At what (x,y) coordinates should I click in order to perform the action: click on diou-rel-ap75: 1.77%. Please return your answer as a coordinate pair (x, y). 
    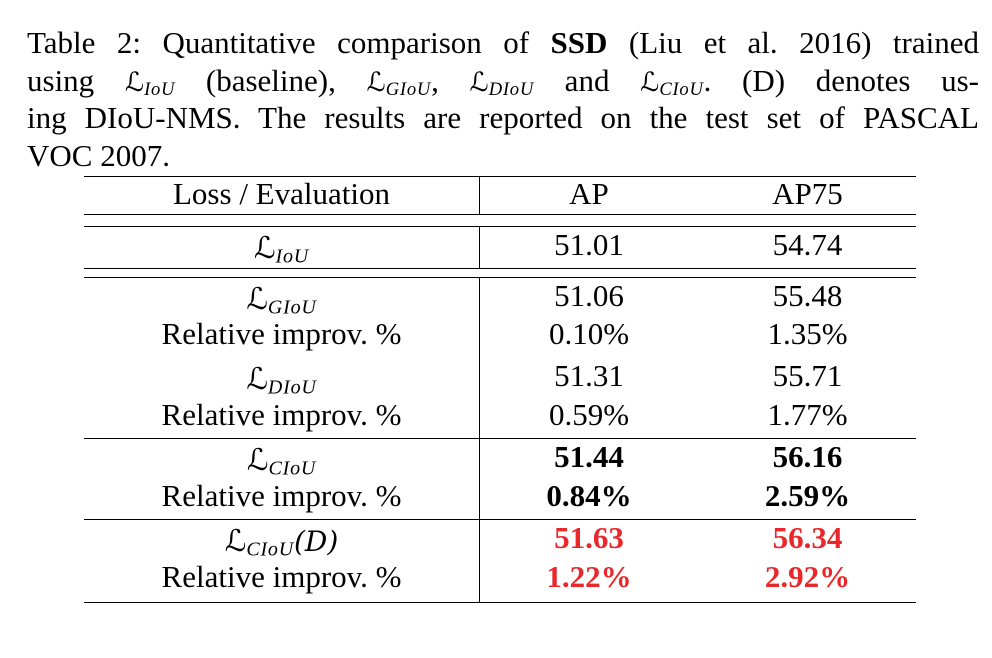
    Looking at the image, I should click on (807, 414).